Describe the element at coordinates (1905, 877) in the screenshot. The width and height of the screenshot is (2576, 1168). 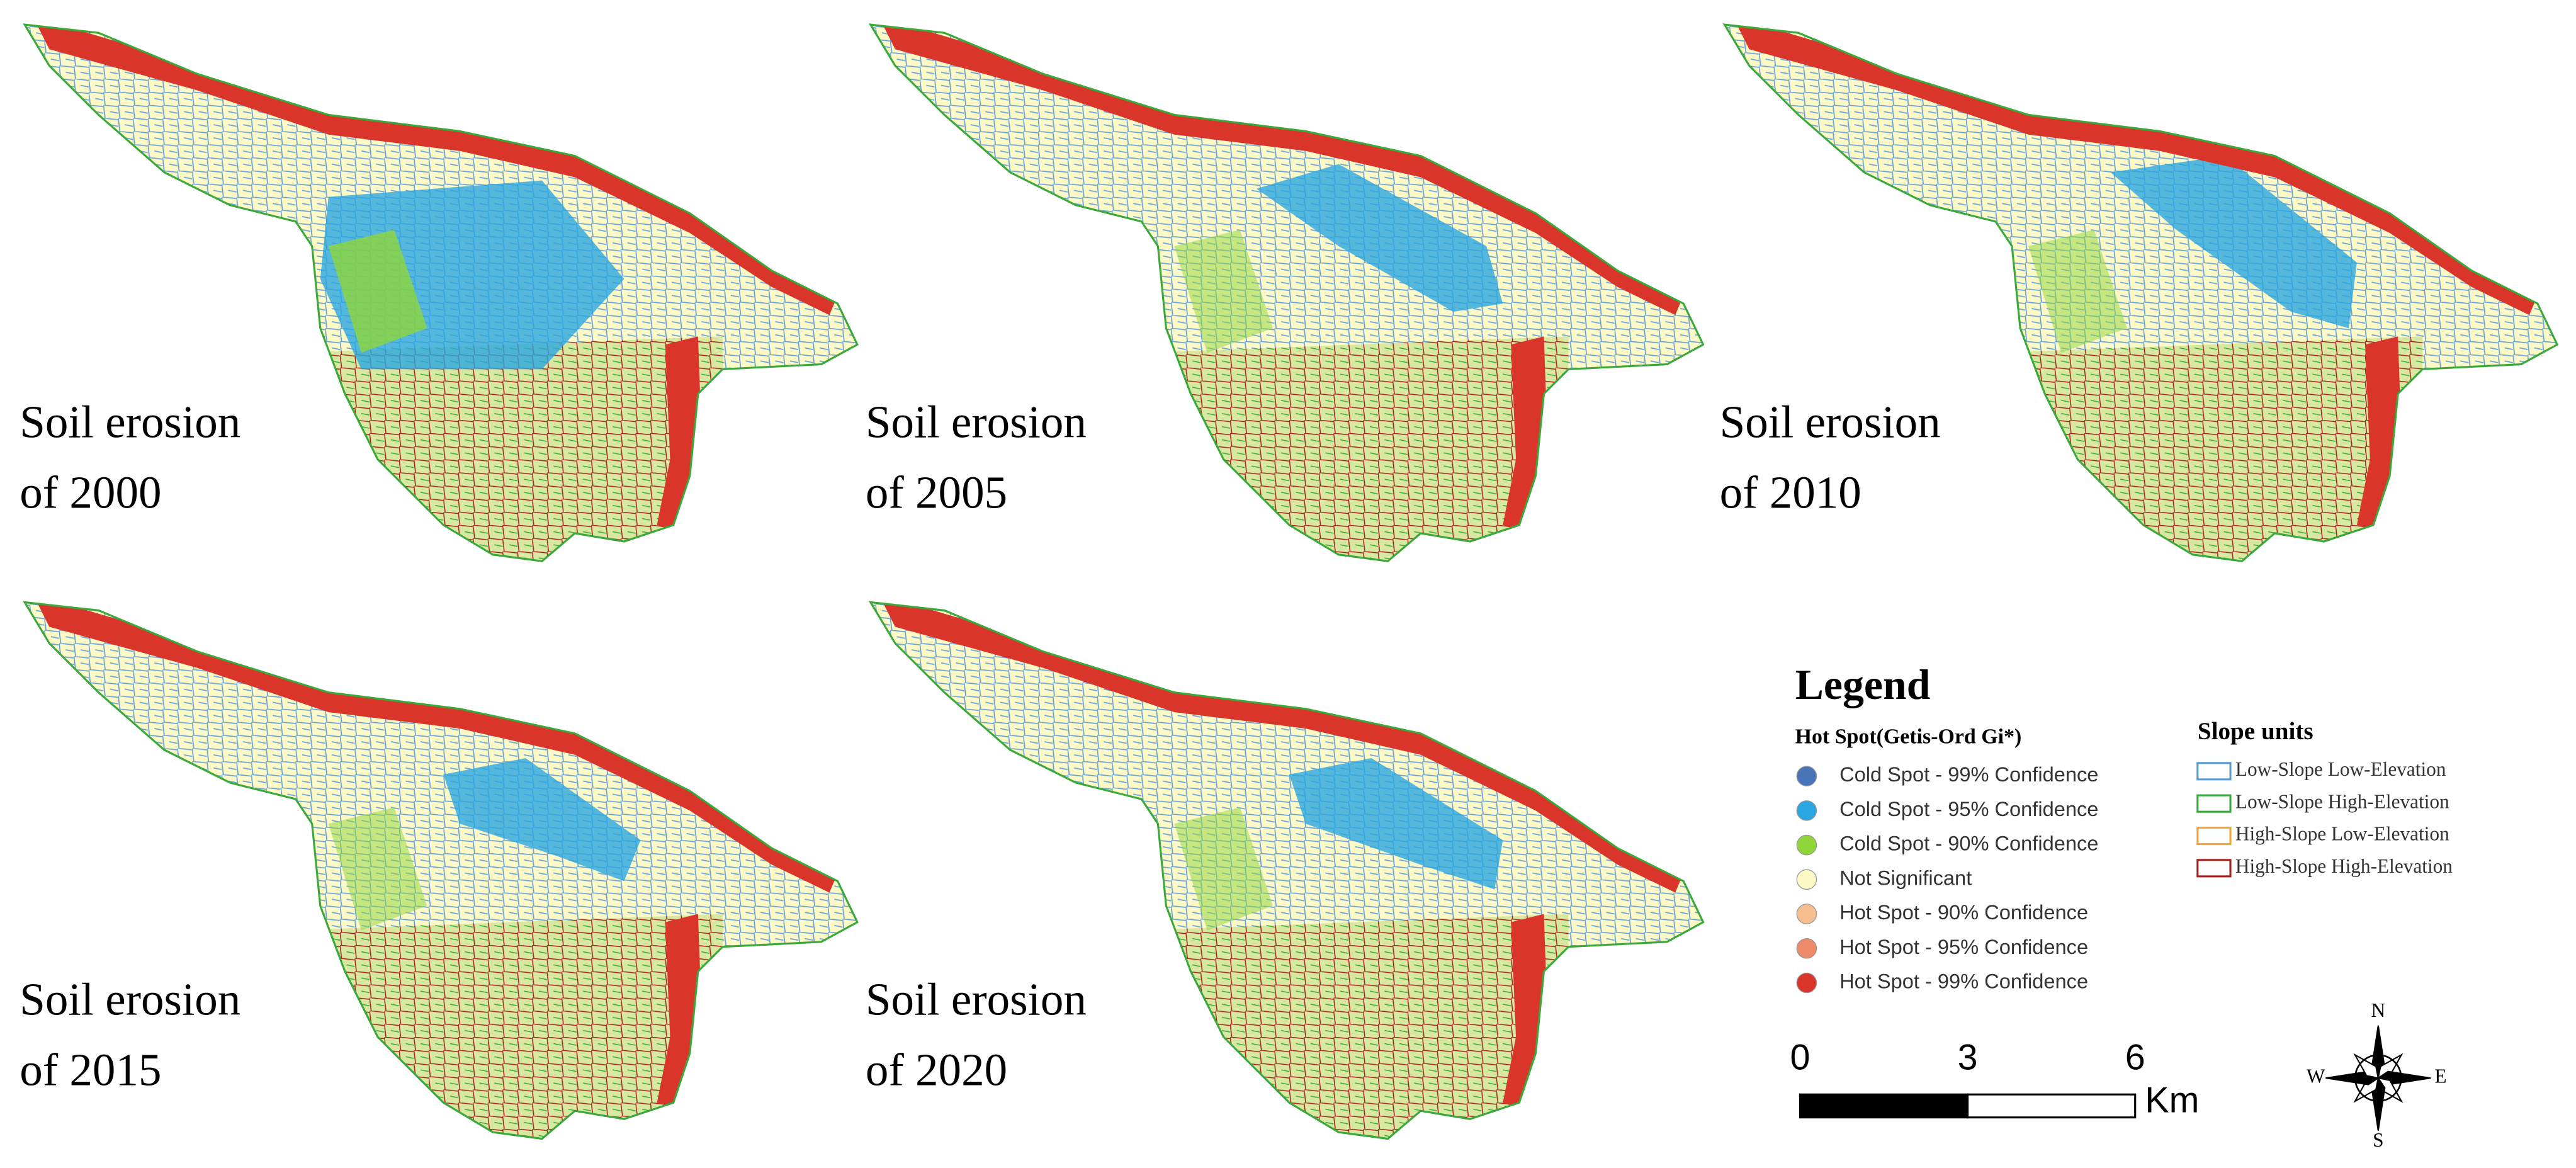
I see `legend-label: Not Significant` at that location.